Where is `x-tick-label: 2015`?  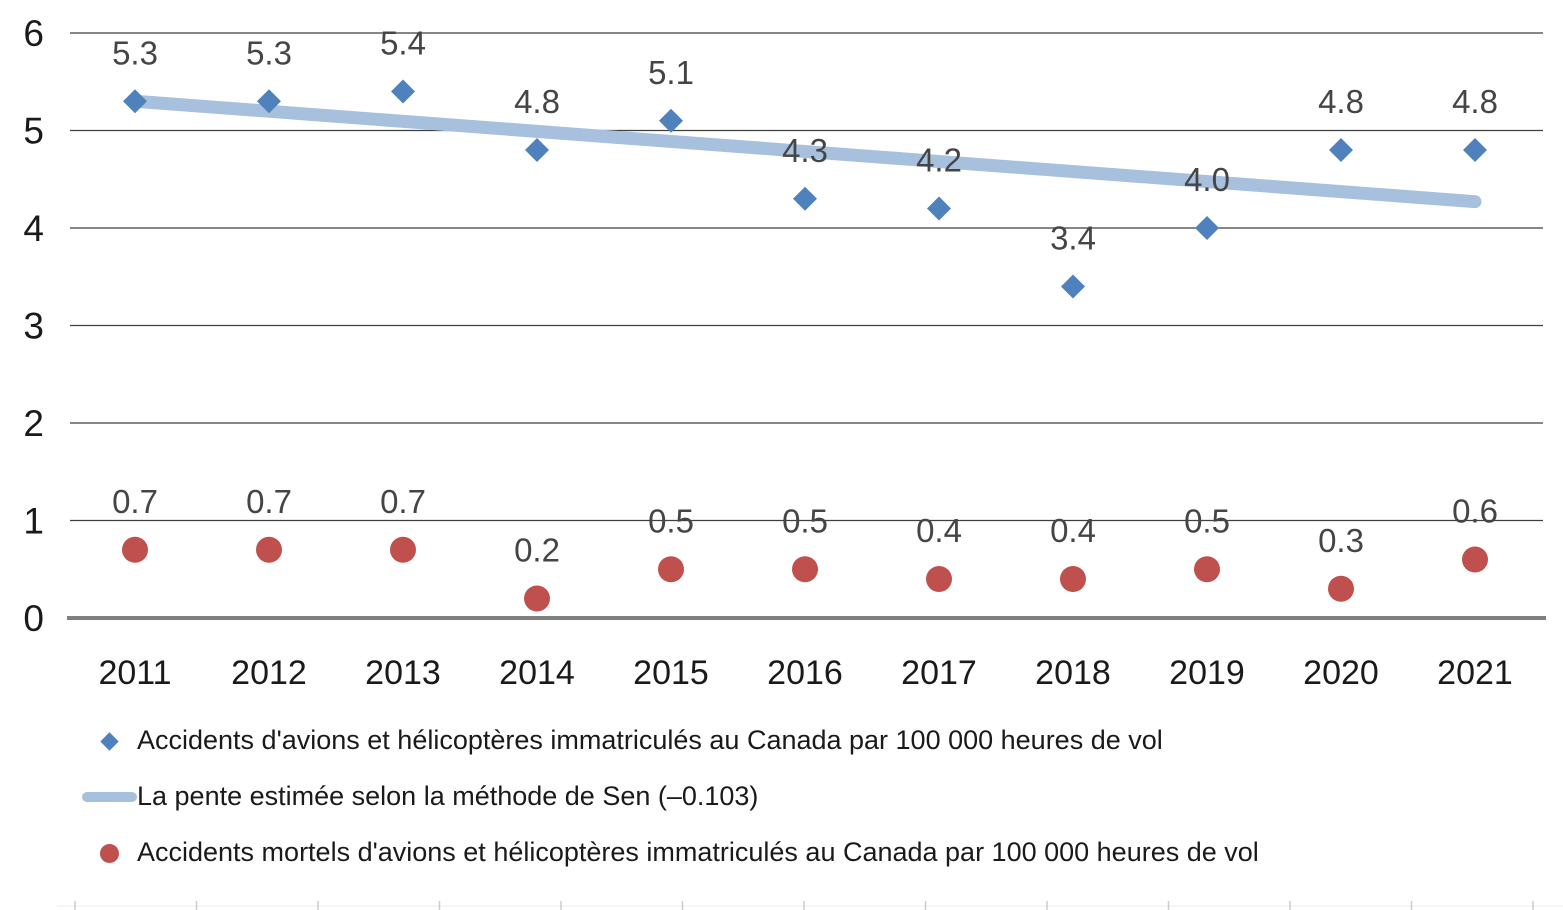 x-tick-label: 2015 is located at coordinates (671, 673).